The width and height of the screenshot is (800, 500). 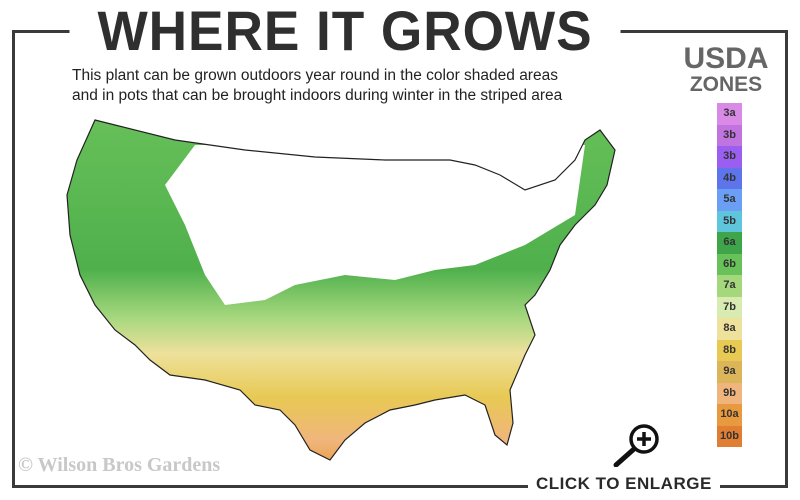 I want to click on legend-zone-7b: 7b, so click(x=729, y=307).